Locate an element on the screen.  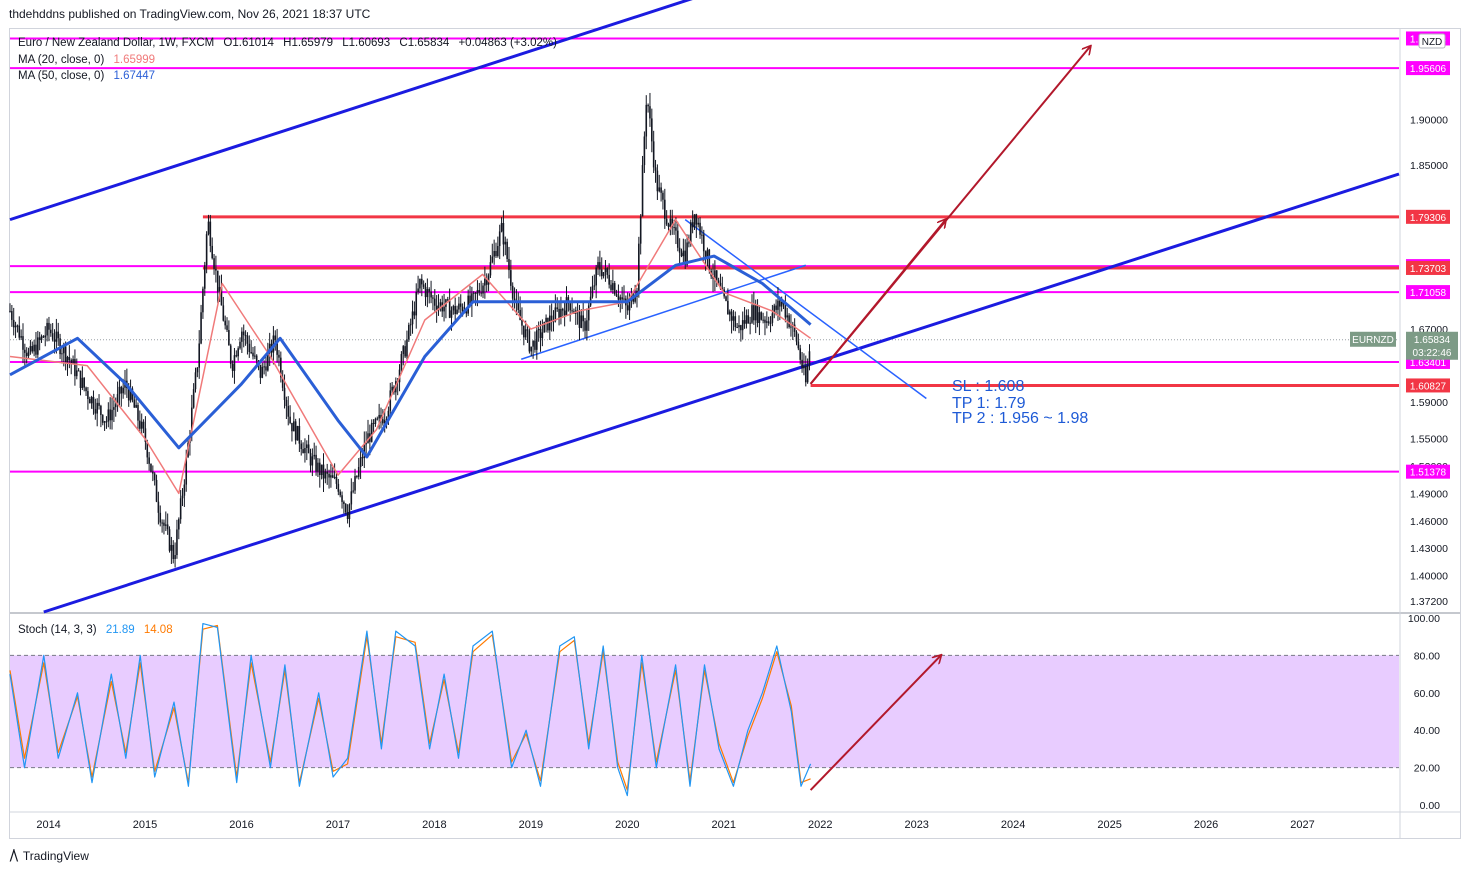
price-level-tag-label: 1.63401 is located at coordinates (1428, 363).